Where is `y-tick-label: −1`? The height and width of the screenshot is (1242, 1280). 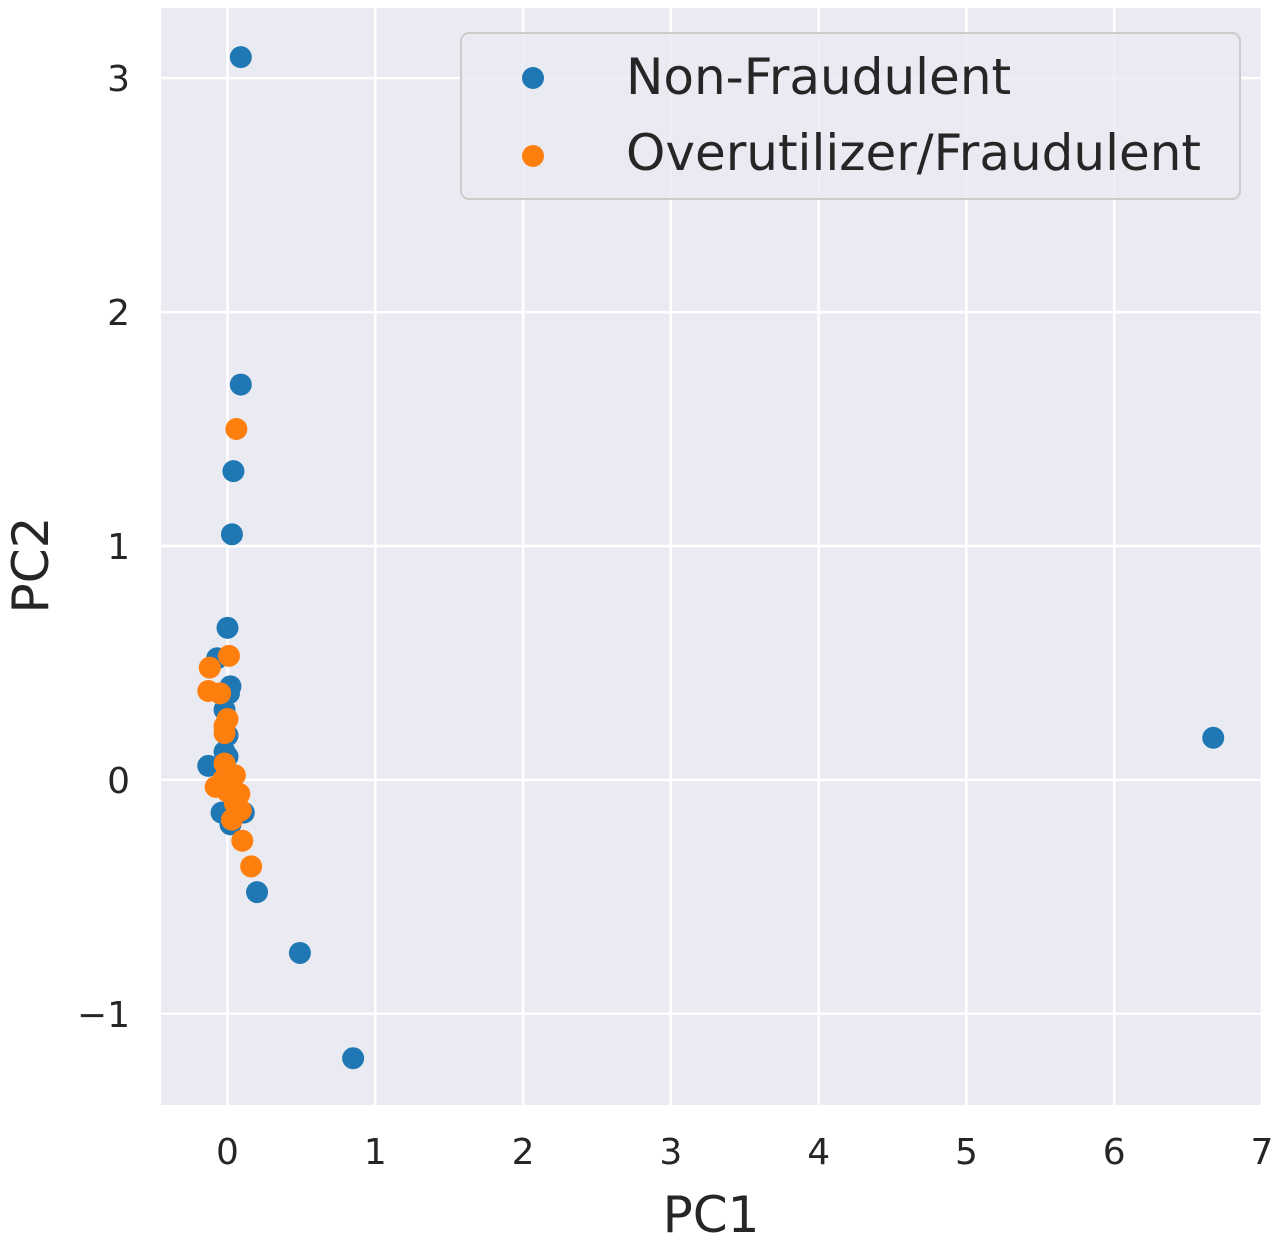
y-tick-label: −1 is located at coordinates (103, 1015).